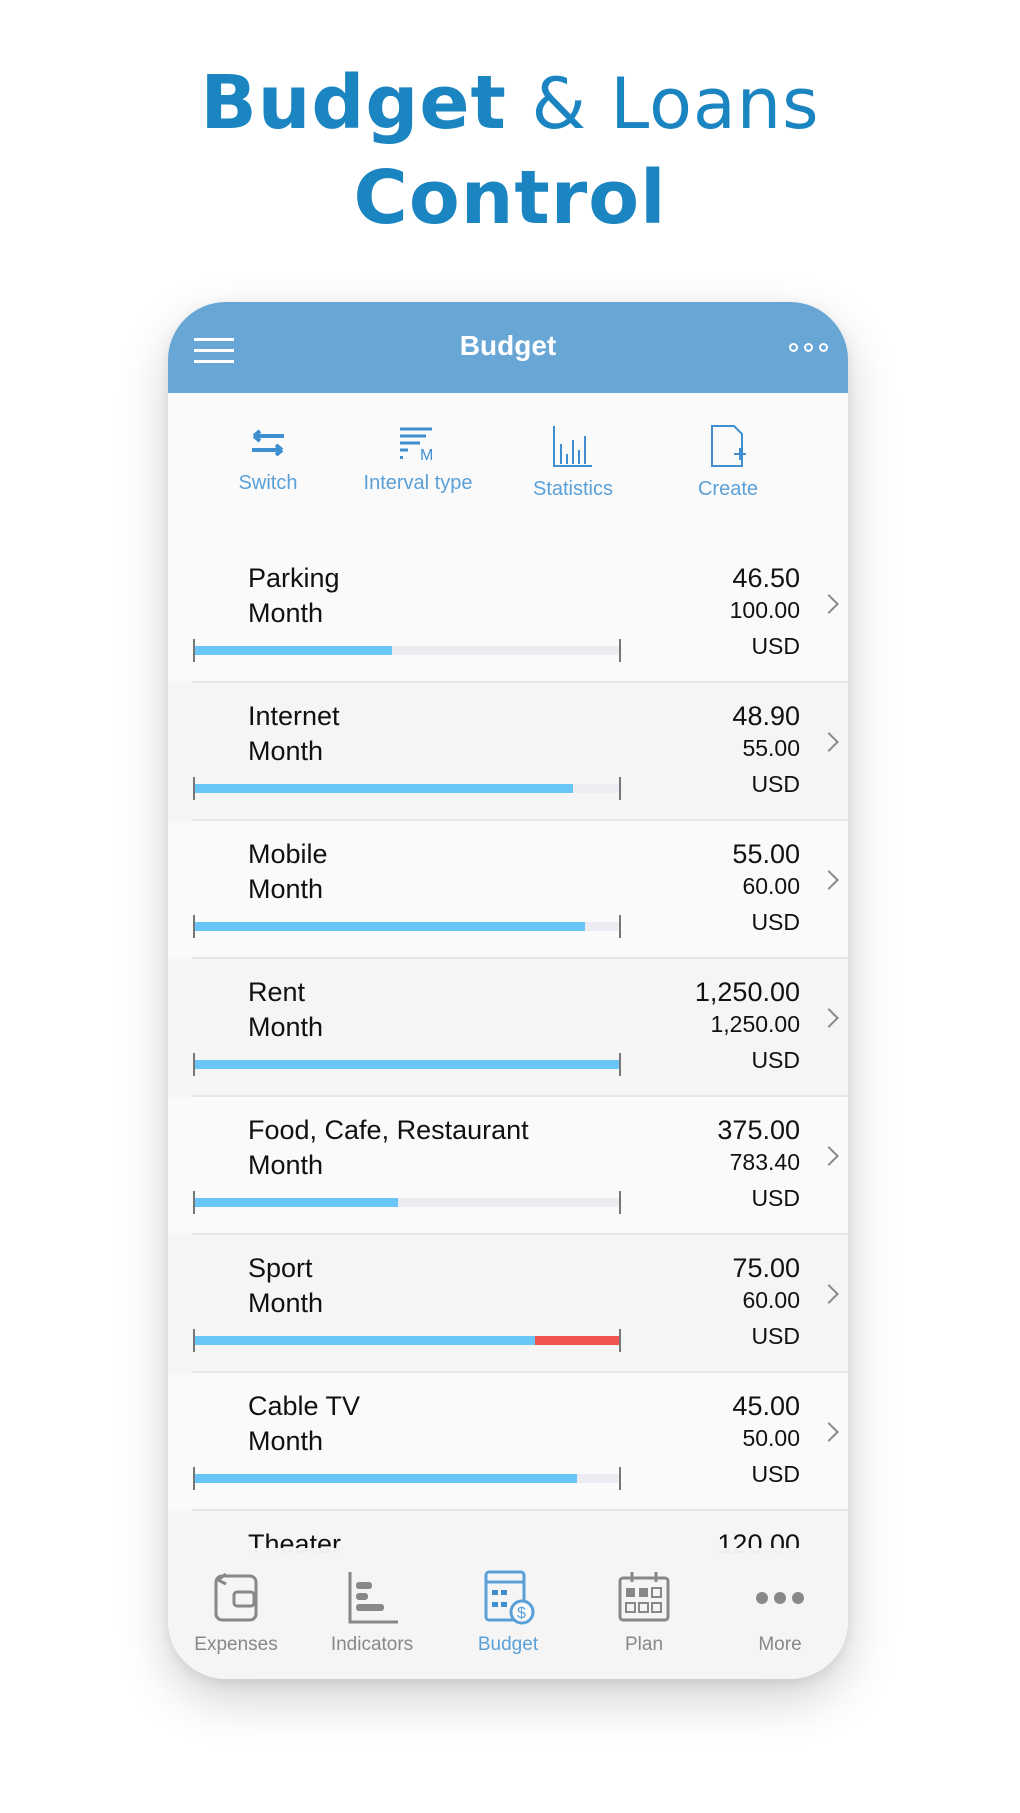 This screenshot has height=1813, width=1020. I want to click on statistics-button: Statistics, so click(573, 463).